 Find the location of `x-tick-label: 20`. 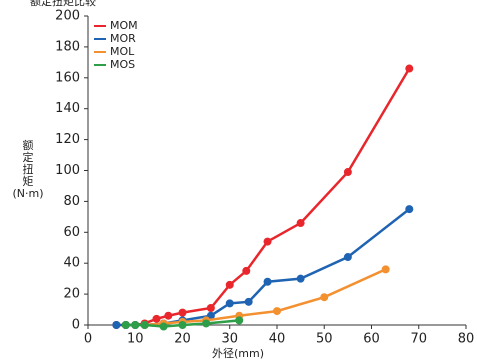

x-tick-label: 20 is located at coordinates (182, 339).